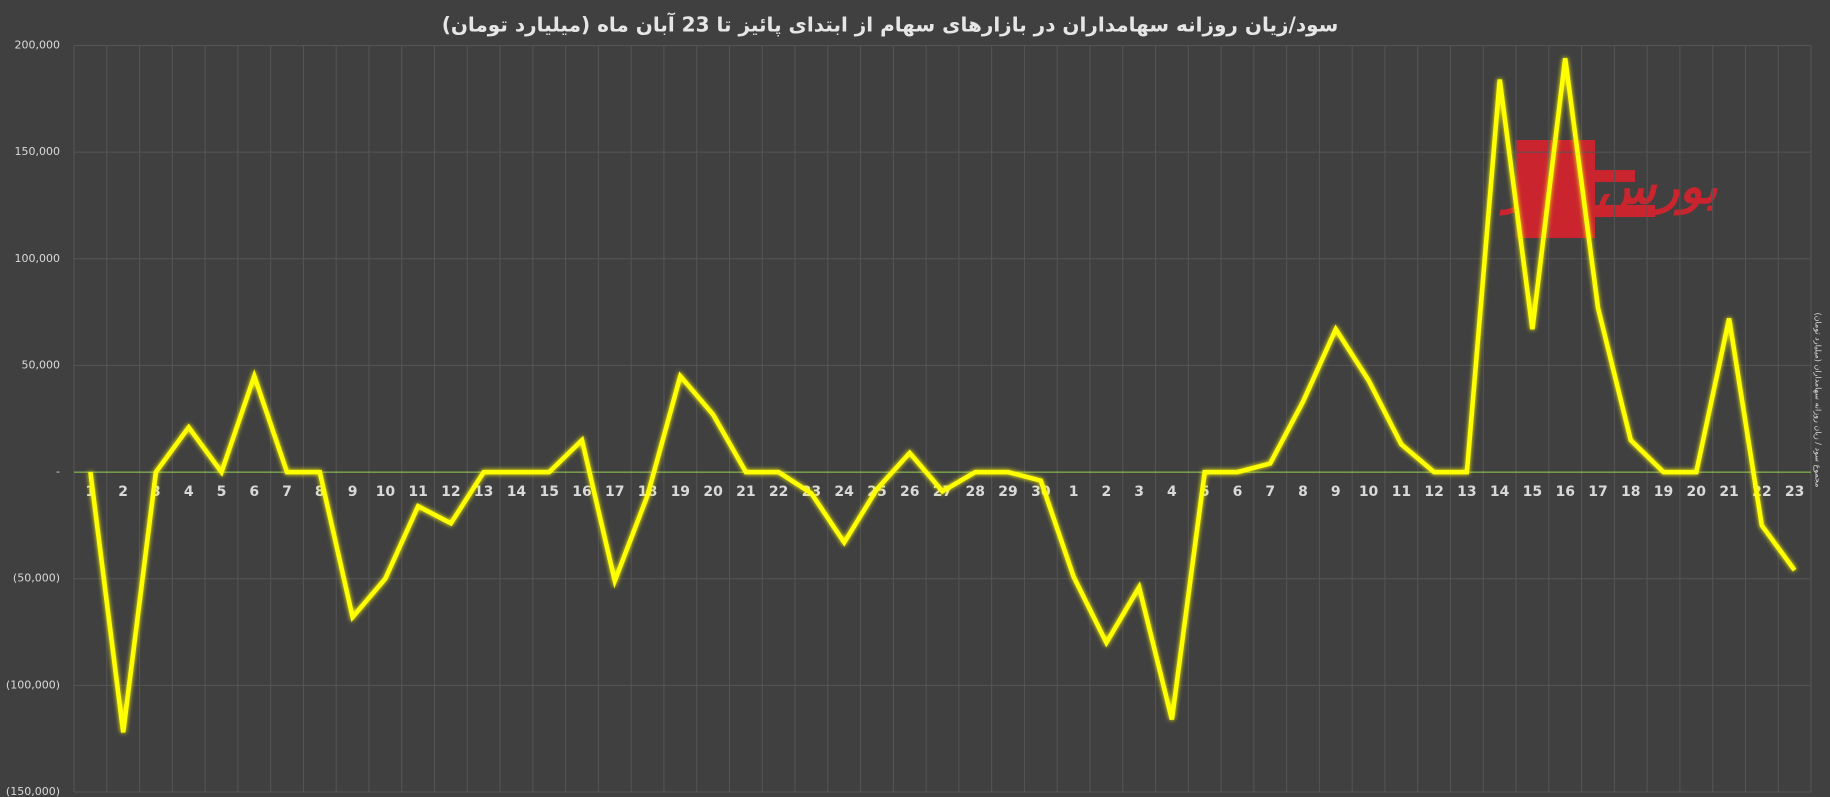 The height and width of the screenshot is (797, 1830). What do you see at coordinates (36, 578) in the screenshot?
I see `y-tick-label: (50,000)` at bounding box center [36, 578].